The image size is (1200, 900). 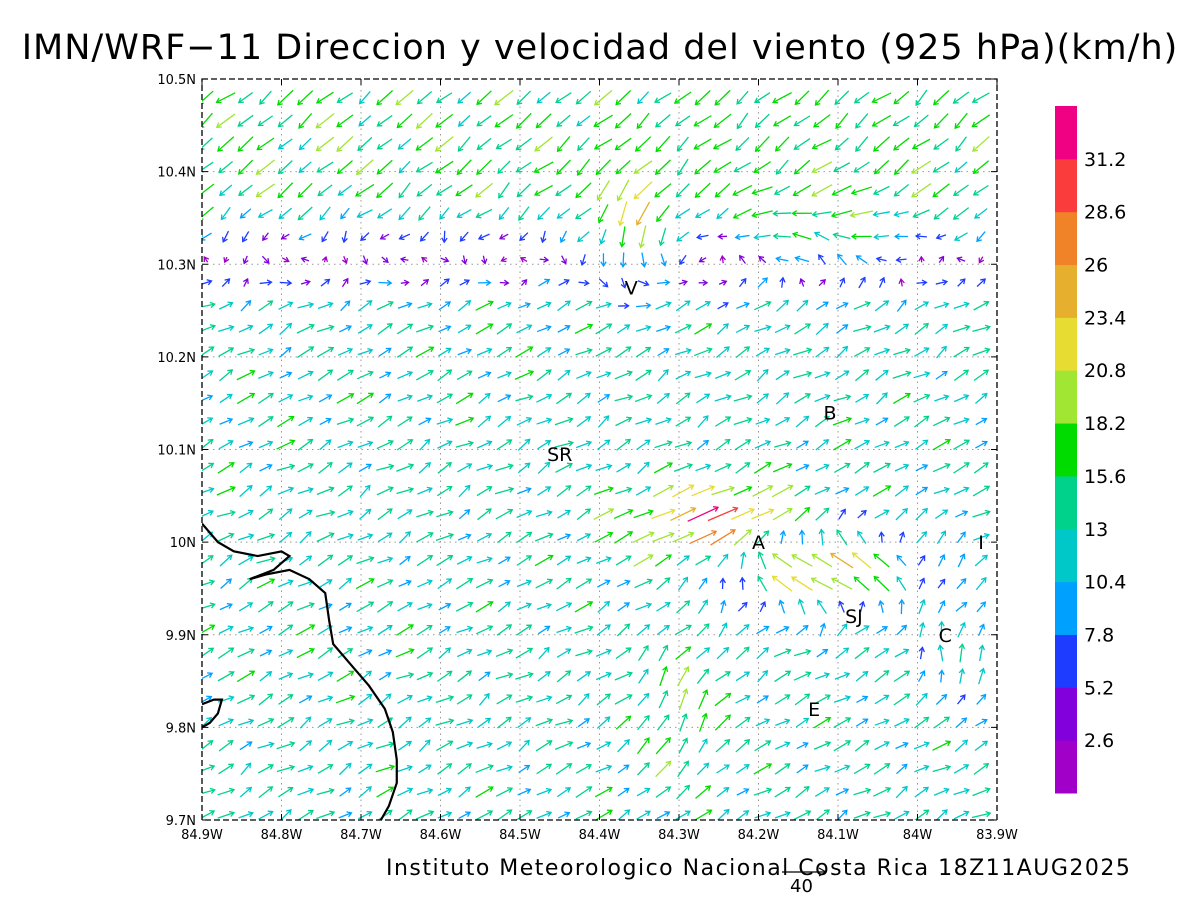 I want to click on coastline-segment, so click(x=213, y=713).